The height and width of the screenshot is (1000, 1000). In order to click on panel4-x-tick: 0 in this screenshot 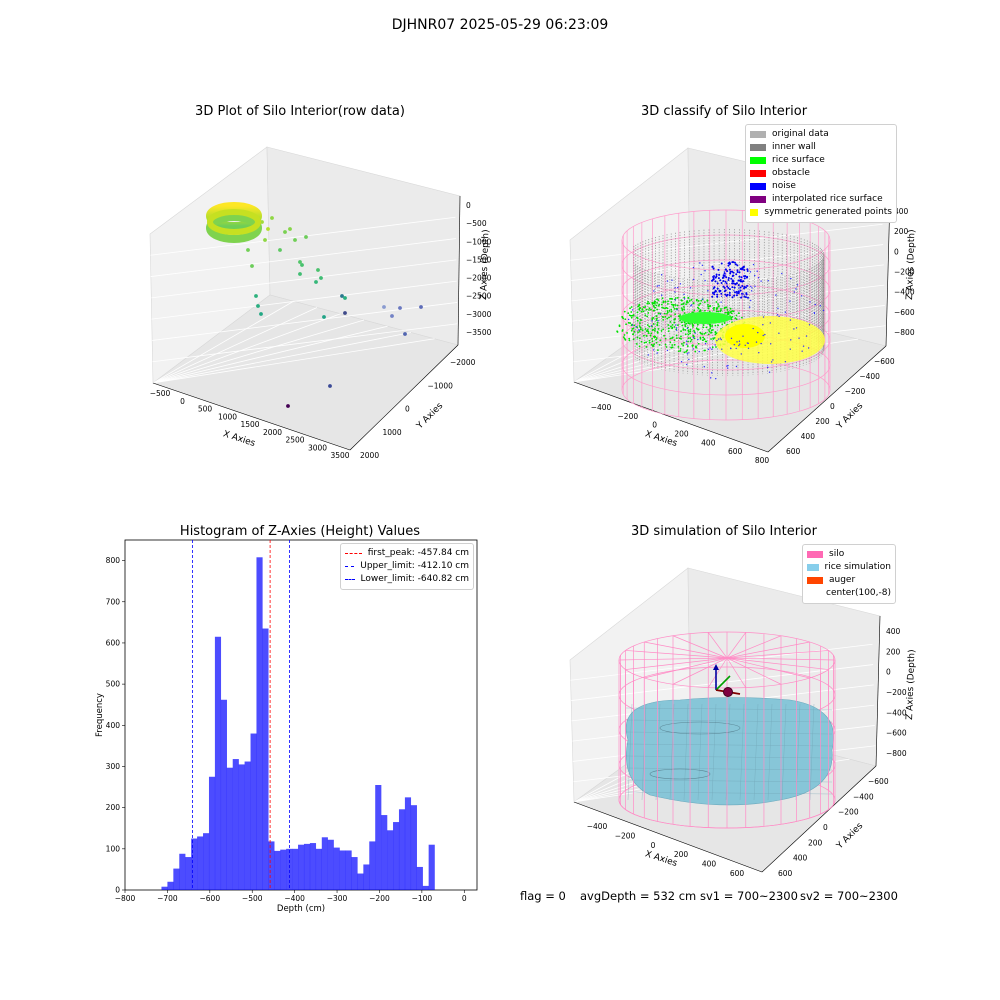, I will do `click(653, 845)`.